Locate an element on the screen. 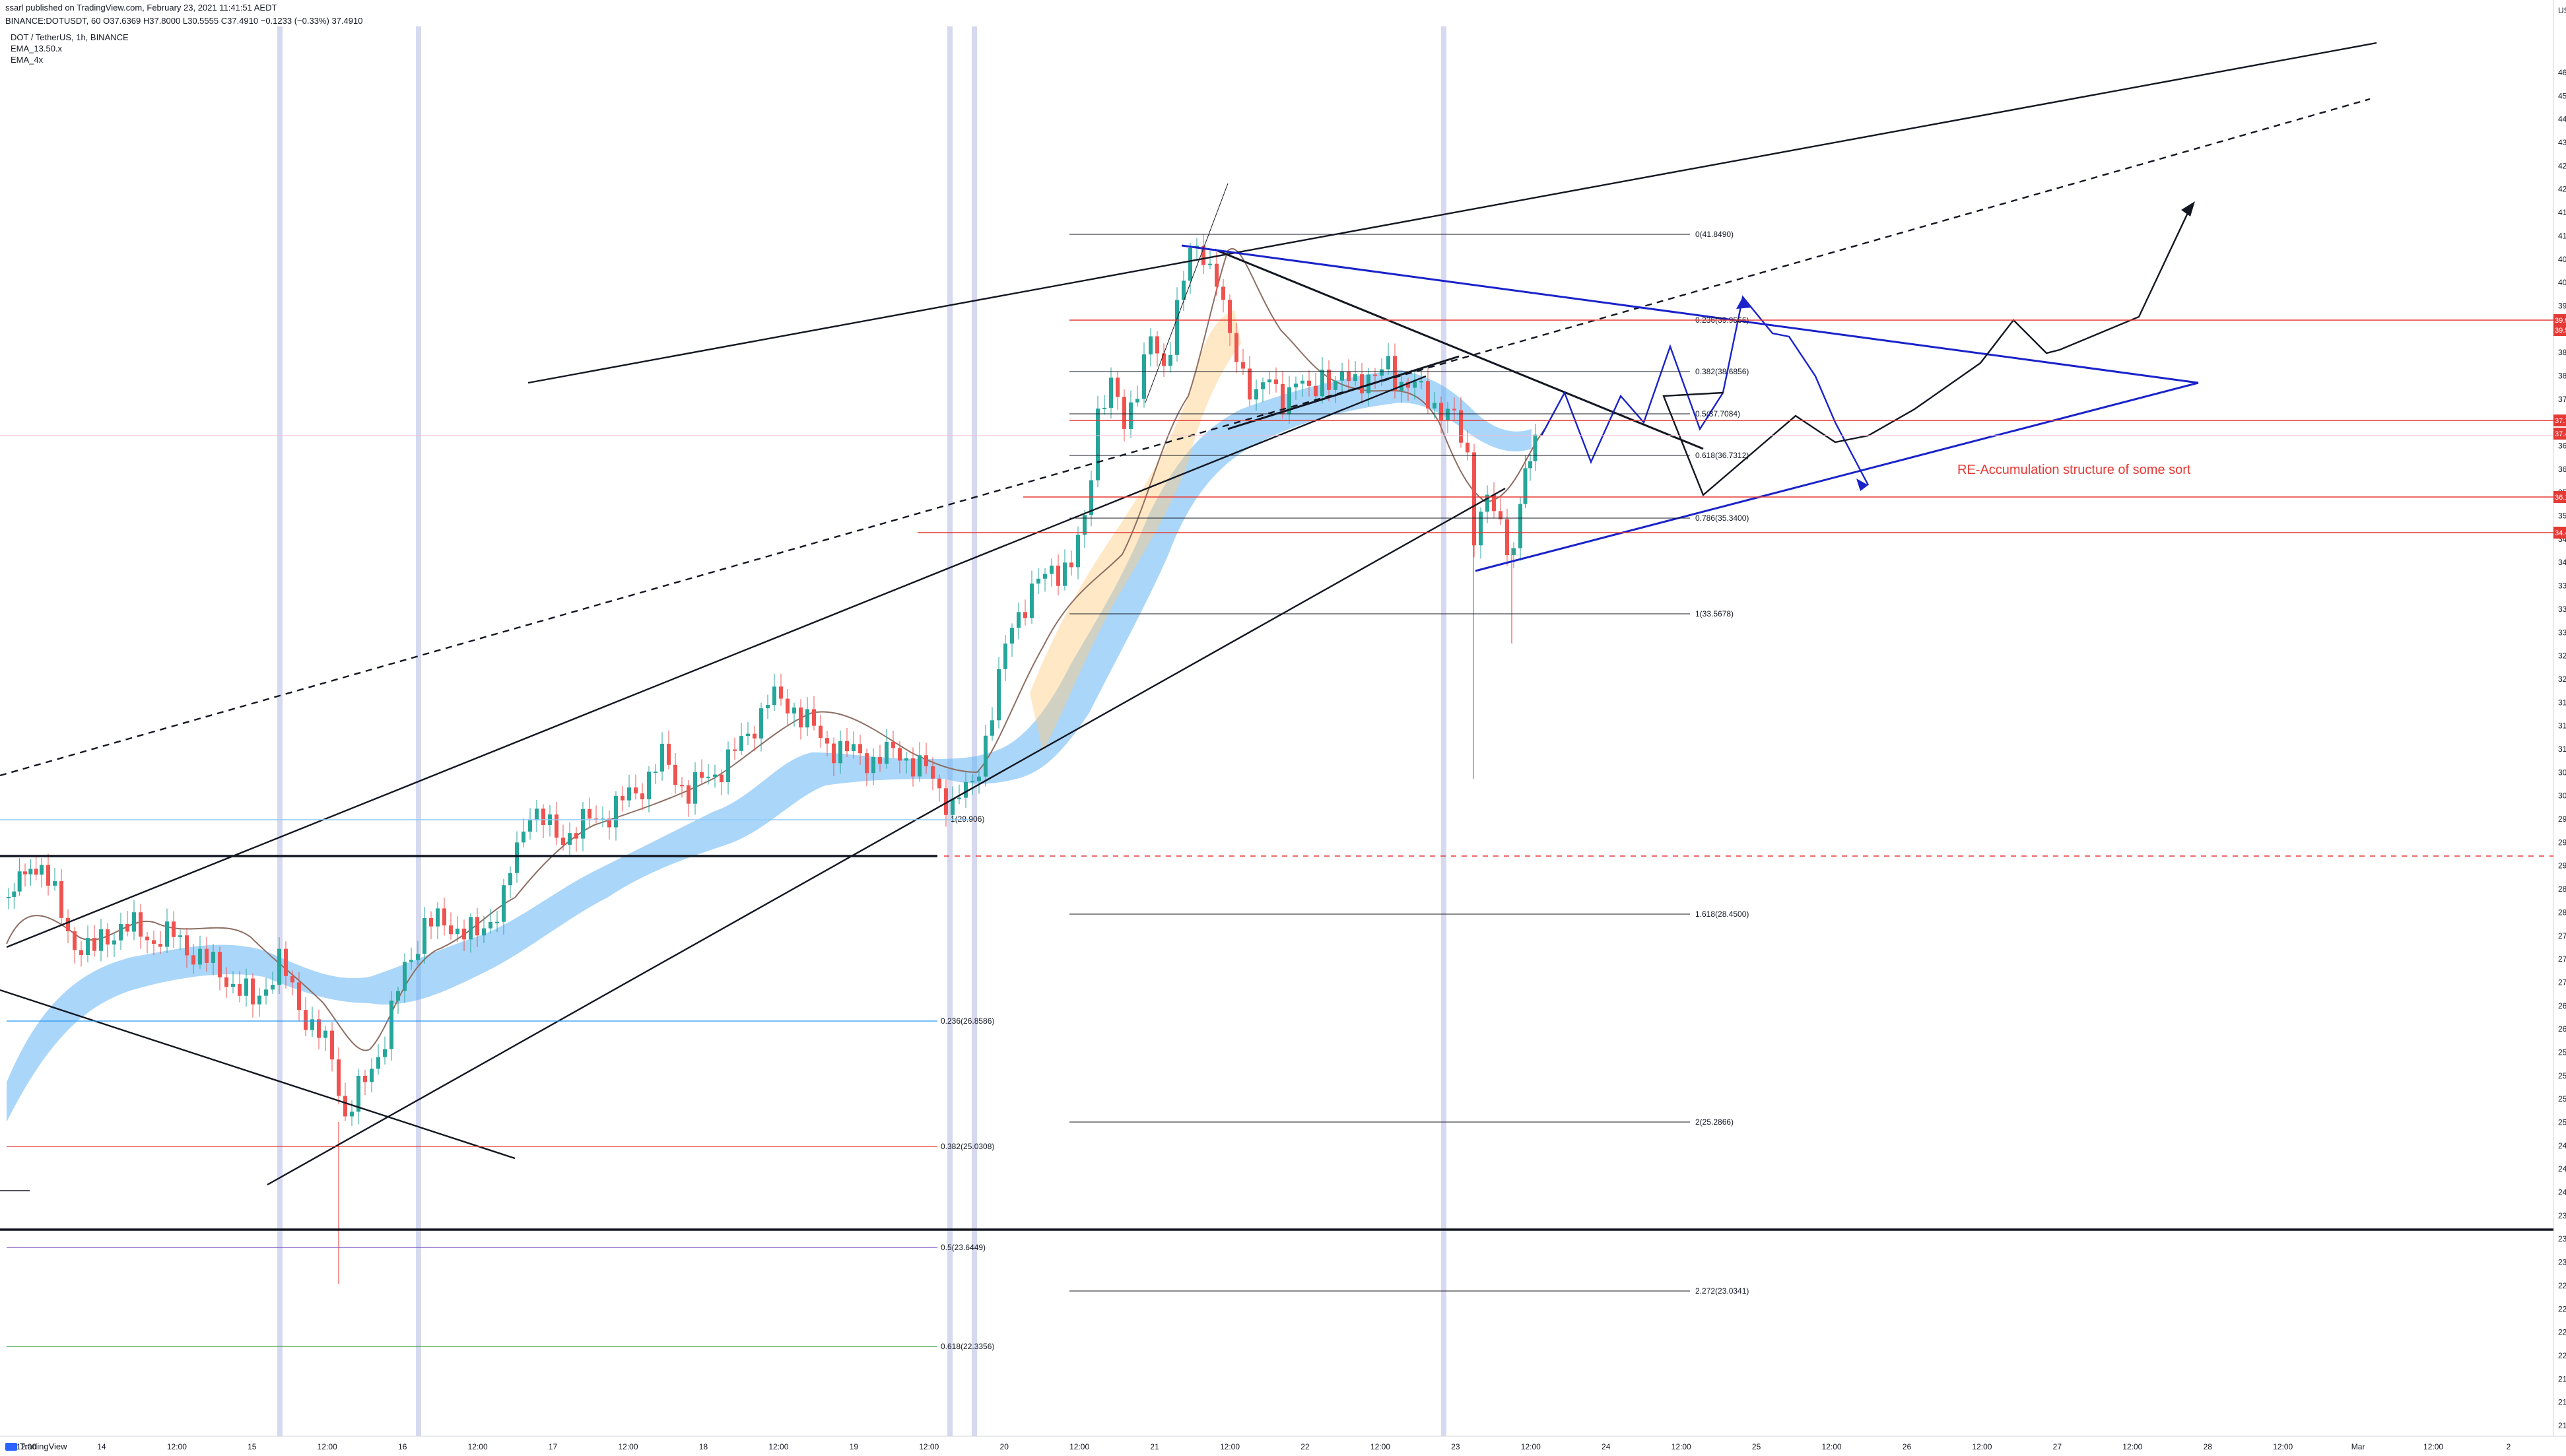 This screenshot has height=1456, width=2566. trendline-blue-upper is located at coordinates (1690, 314).